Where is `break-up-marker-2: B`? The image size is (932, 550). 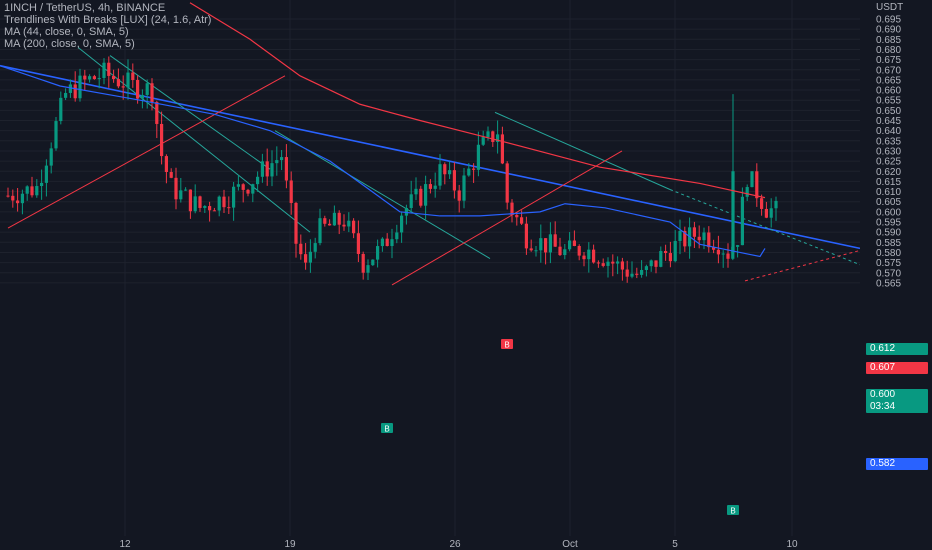
break-up-marker-2: B is located at coordinates (733, 510).